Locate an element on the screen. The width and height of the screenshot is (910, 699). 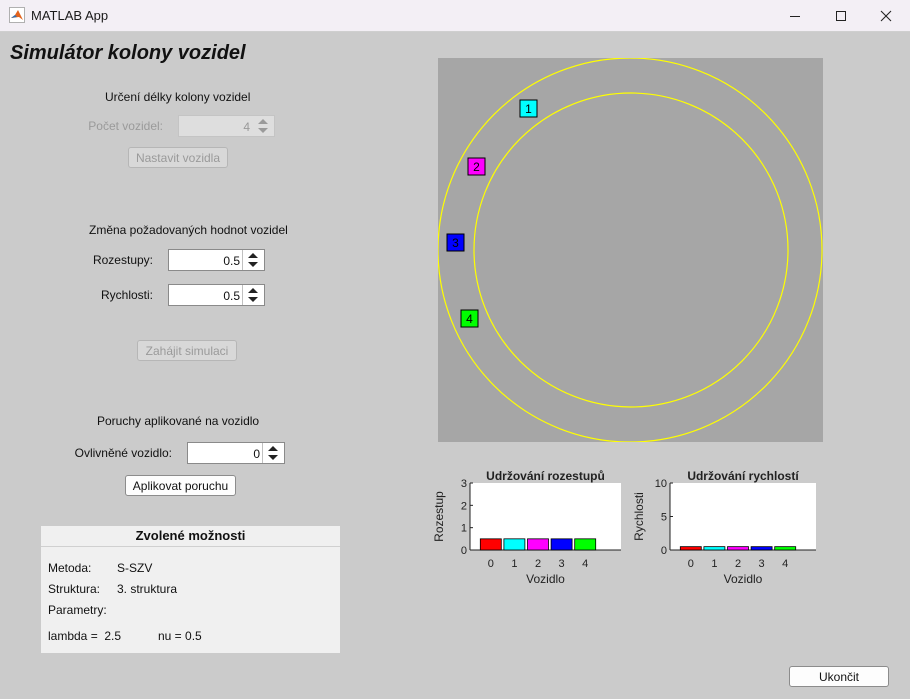
speed-arrows is located at coordinates (253, 295).